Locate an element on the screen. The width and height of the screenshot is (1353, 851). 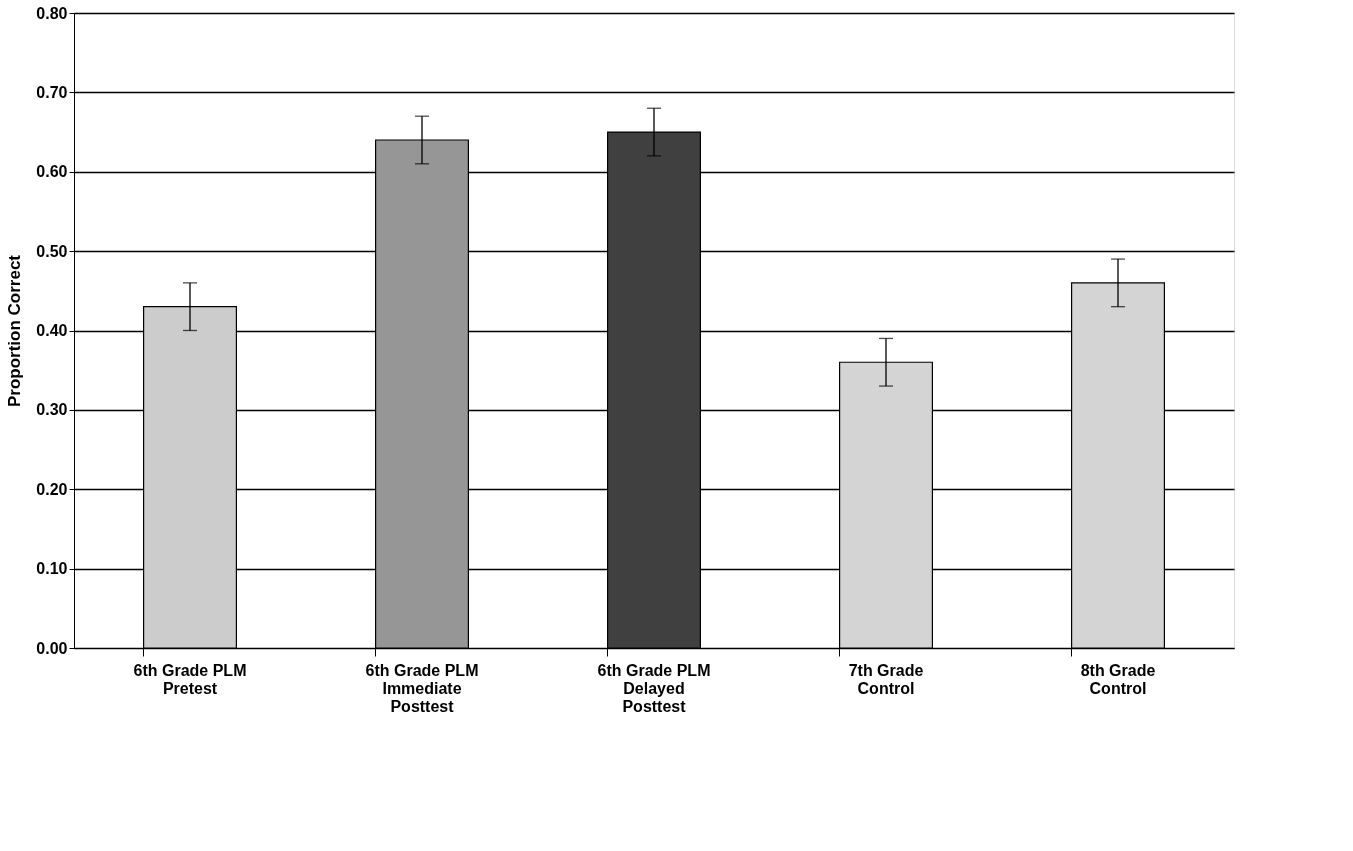
x-tick-label: 8th Grade Control is located at coordinates (1118, 679).